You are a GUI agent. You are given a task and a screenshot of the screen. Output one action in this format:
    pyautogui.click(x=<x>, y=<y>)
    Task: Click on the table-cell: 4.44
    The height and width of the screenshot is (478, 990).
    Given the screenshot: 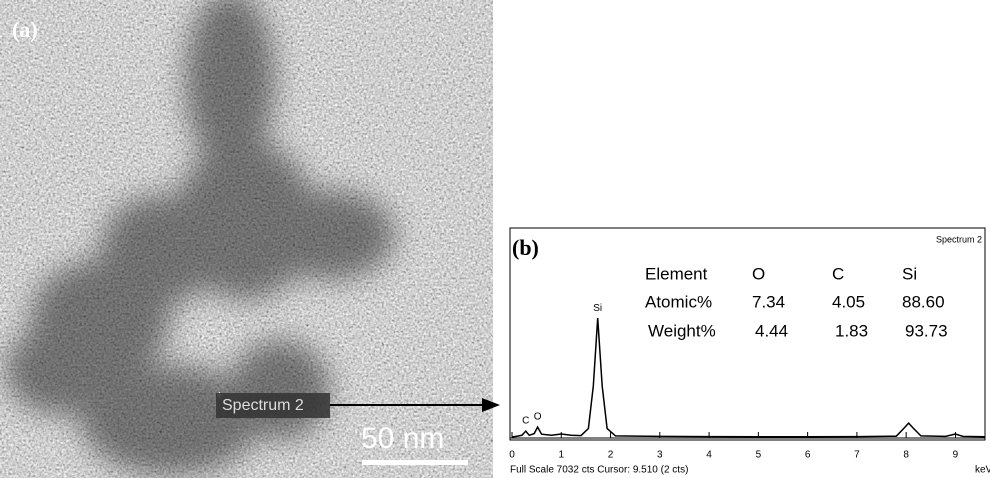 What is the action you would take?
    pyautogui.click(x=771, y=330)
    